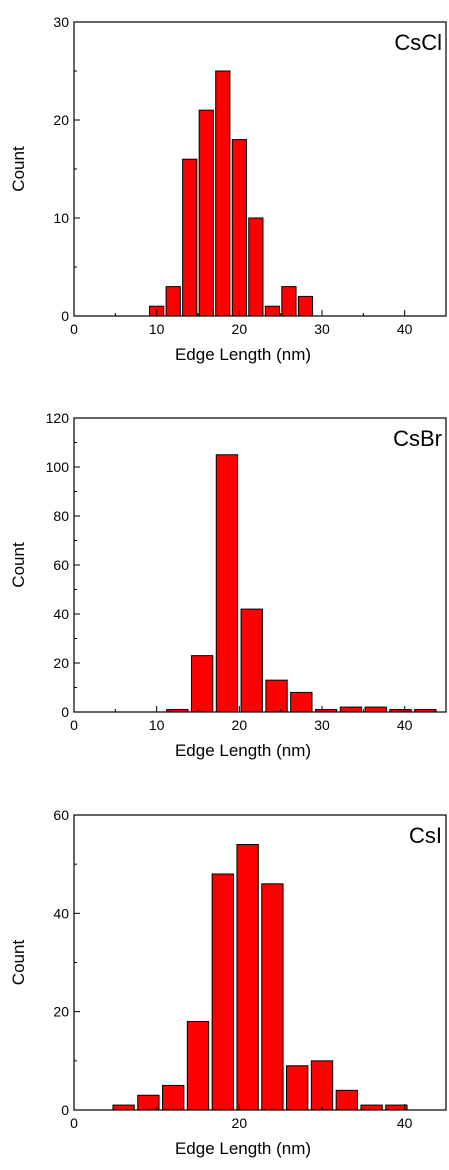 The height and width of the screenshot is (1170, 449). I want to click on y-tick-label: 10, so click(61, 218).